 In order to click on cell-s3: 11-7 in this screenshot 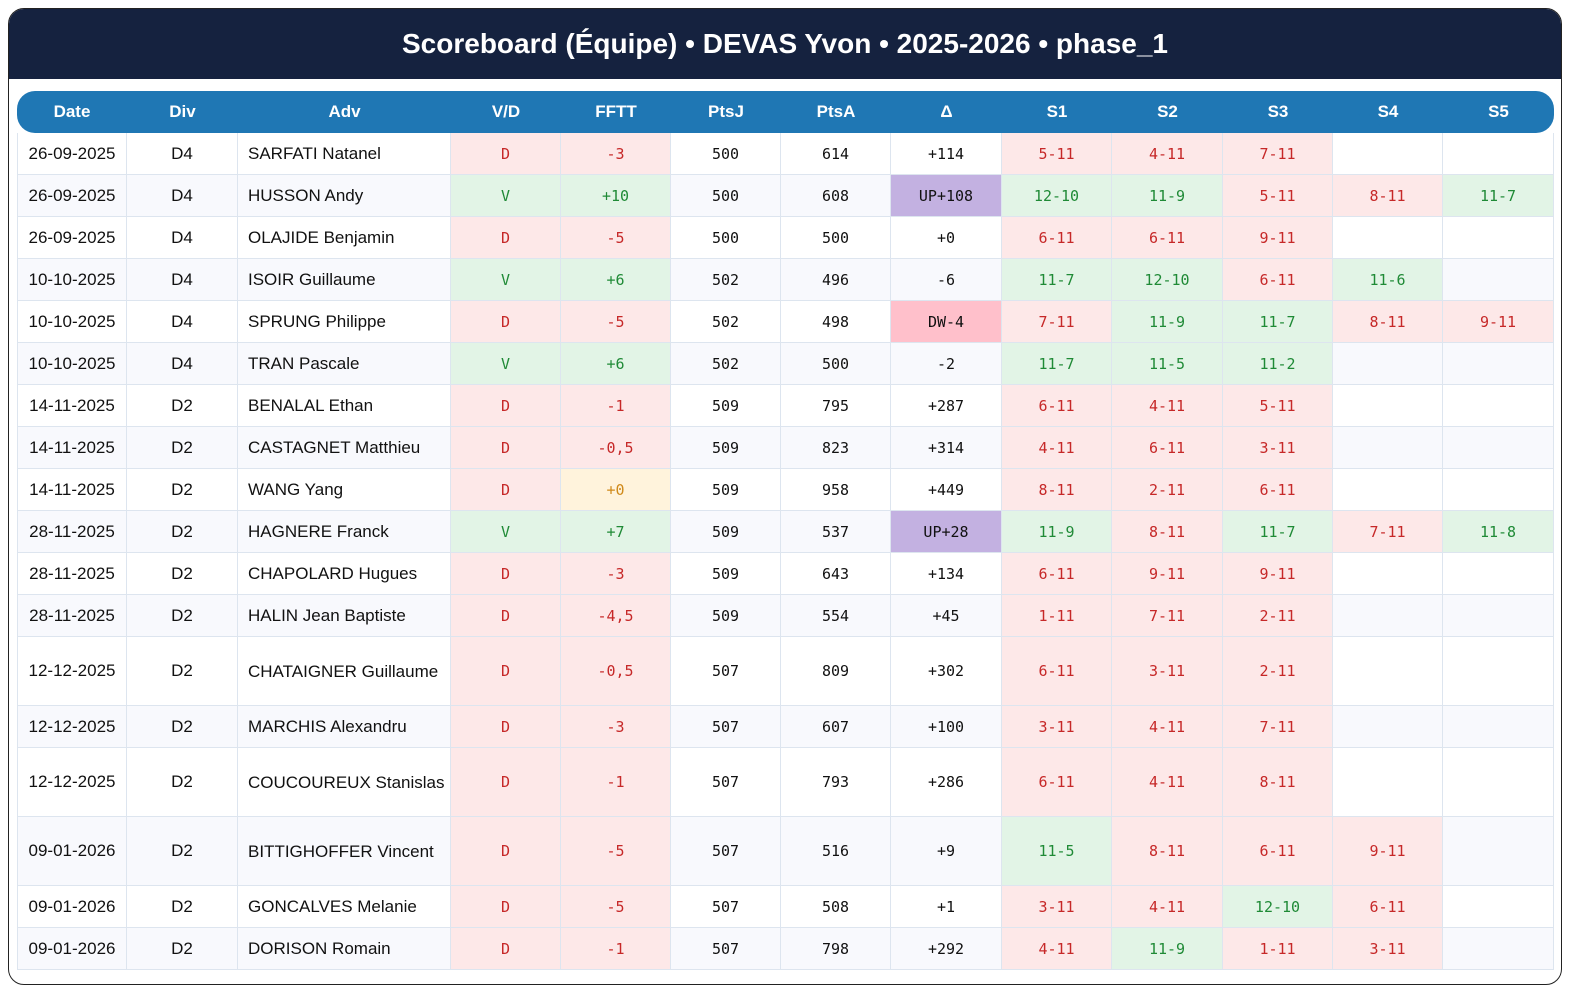, I will do `click(1278, 532)`.